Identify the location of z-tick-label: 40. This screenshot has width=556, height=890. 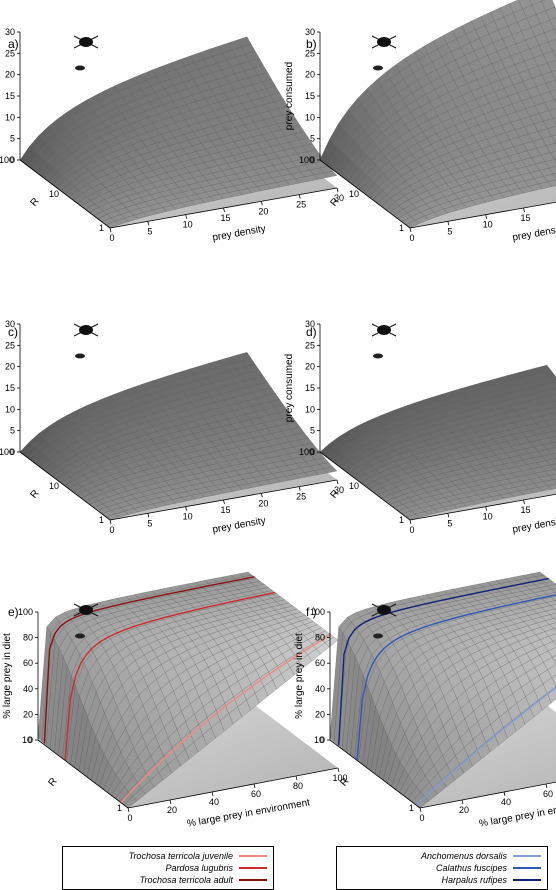
(28, 689).